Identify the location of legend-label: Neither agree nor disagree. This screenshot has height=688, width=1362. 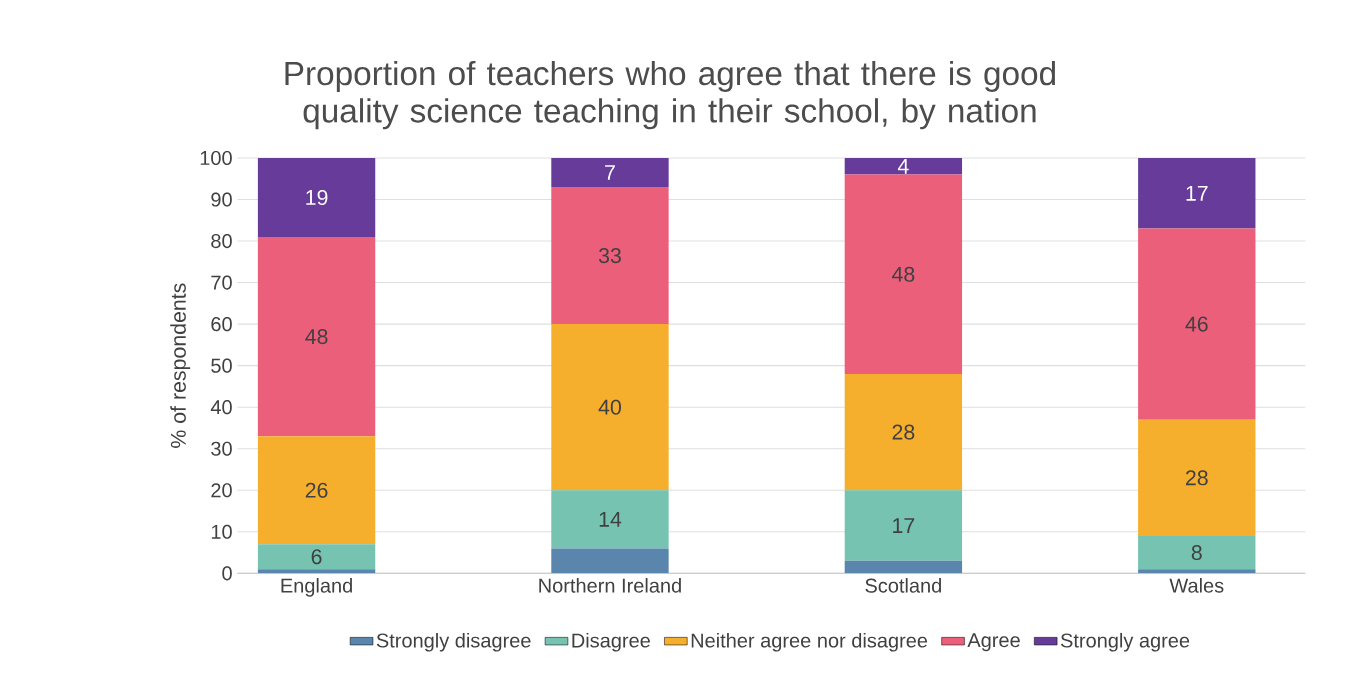
(809, 642).